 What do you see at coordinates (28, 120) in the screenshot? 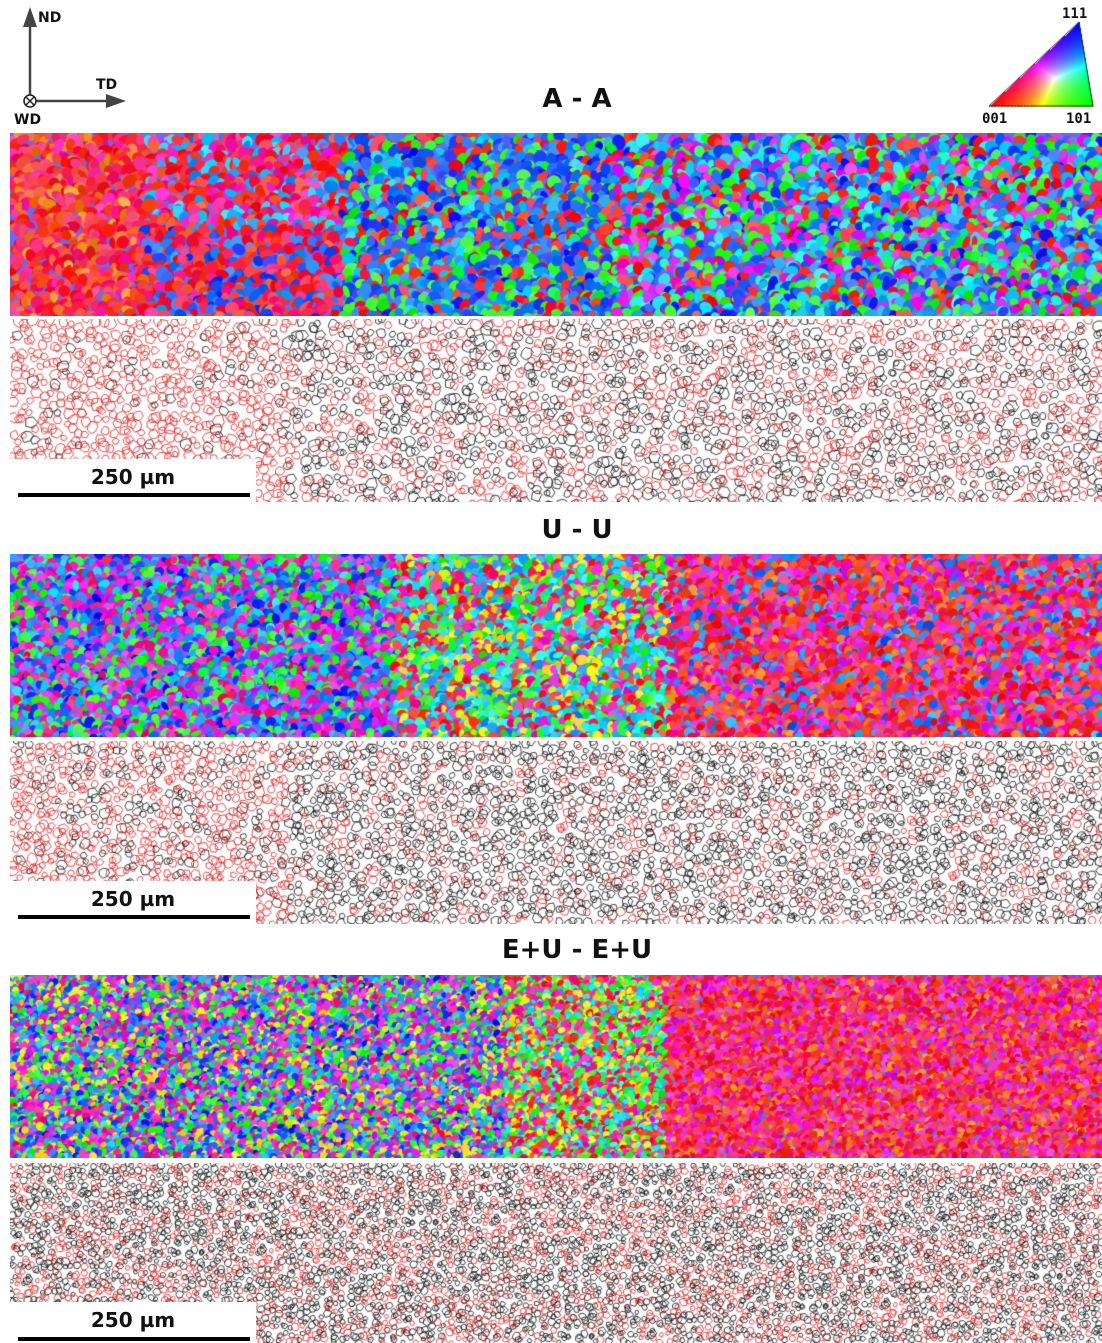
I see `wd-label: WD` at bounding box center [28, 120].